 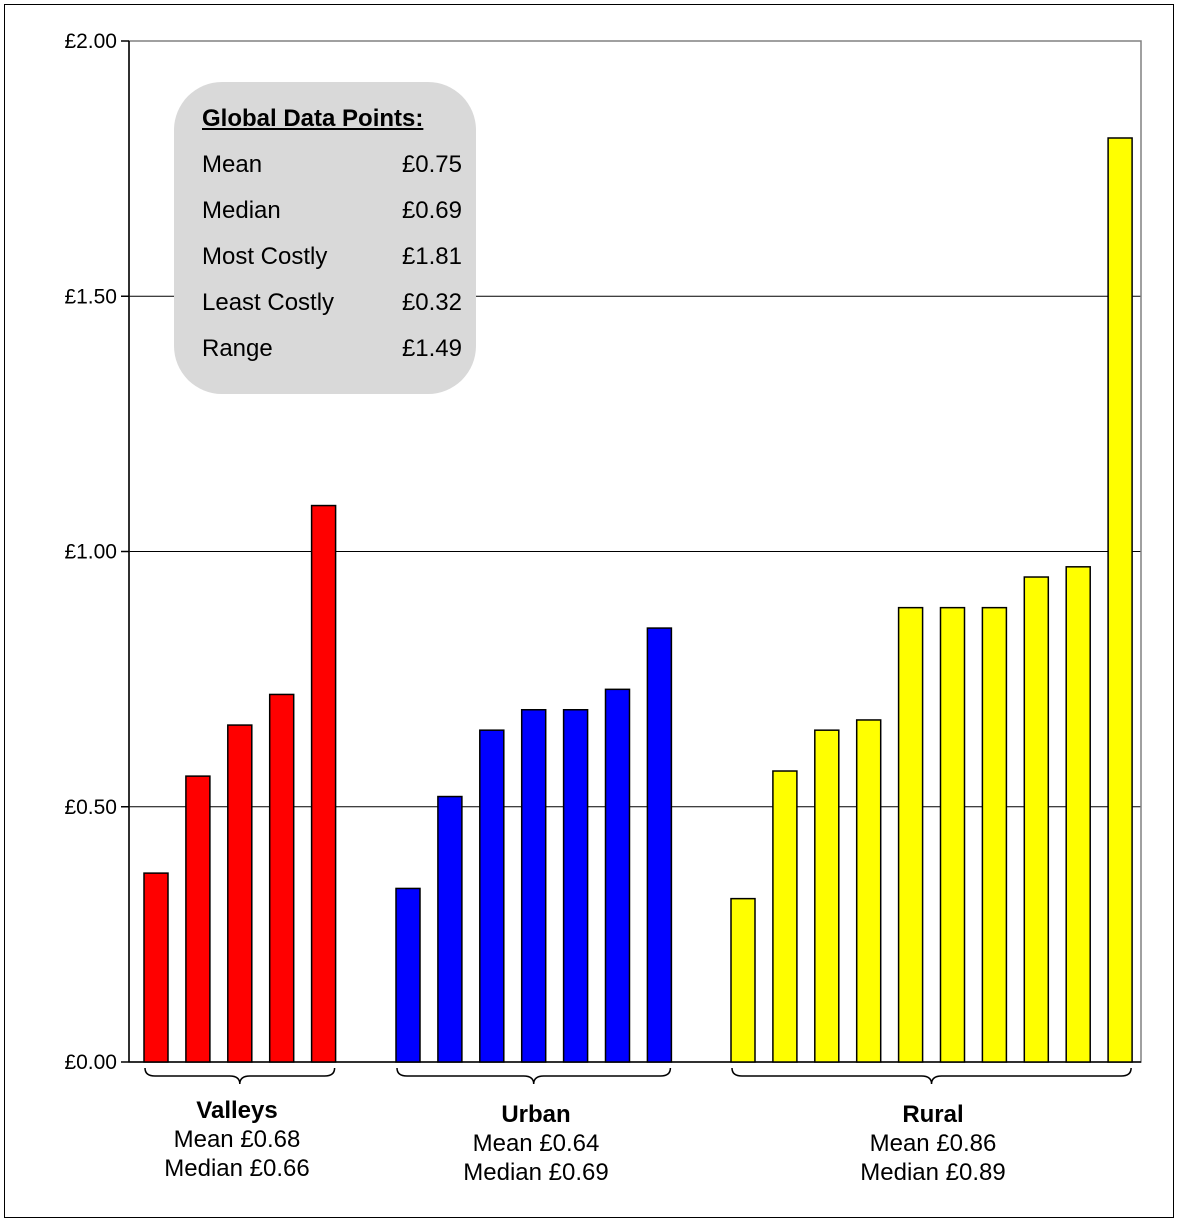 I want to click on stats-title: Global Data Points:, so click(x=313, y=118).